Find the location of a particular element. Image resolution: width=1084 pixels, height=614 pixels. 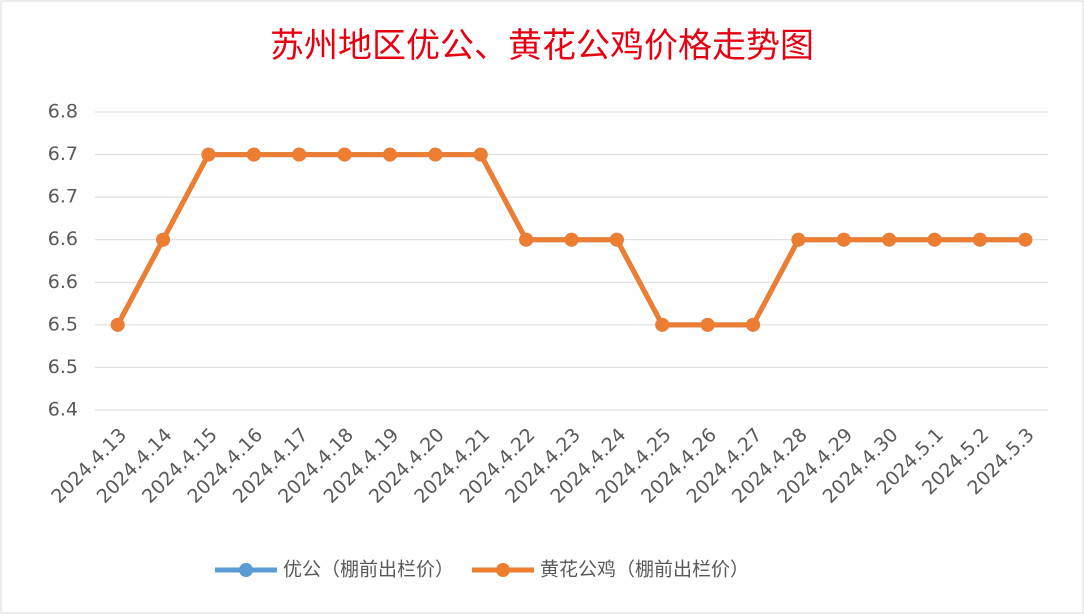

y-tick-label: 6.8 is located at coordinates (63, 112).